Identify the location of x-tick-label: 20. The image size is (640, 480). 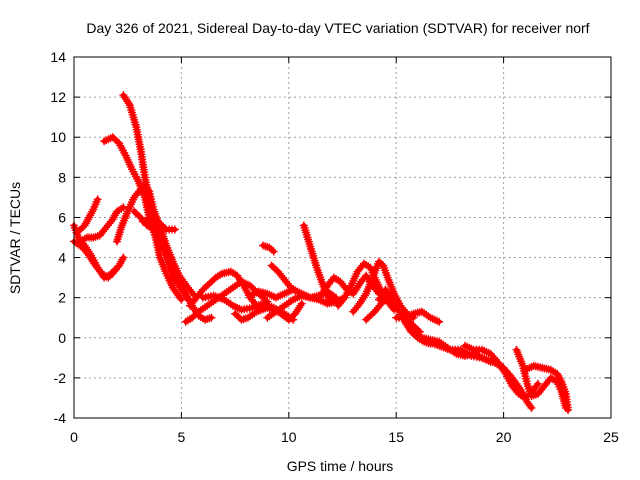
(504, 437).